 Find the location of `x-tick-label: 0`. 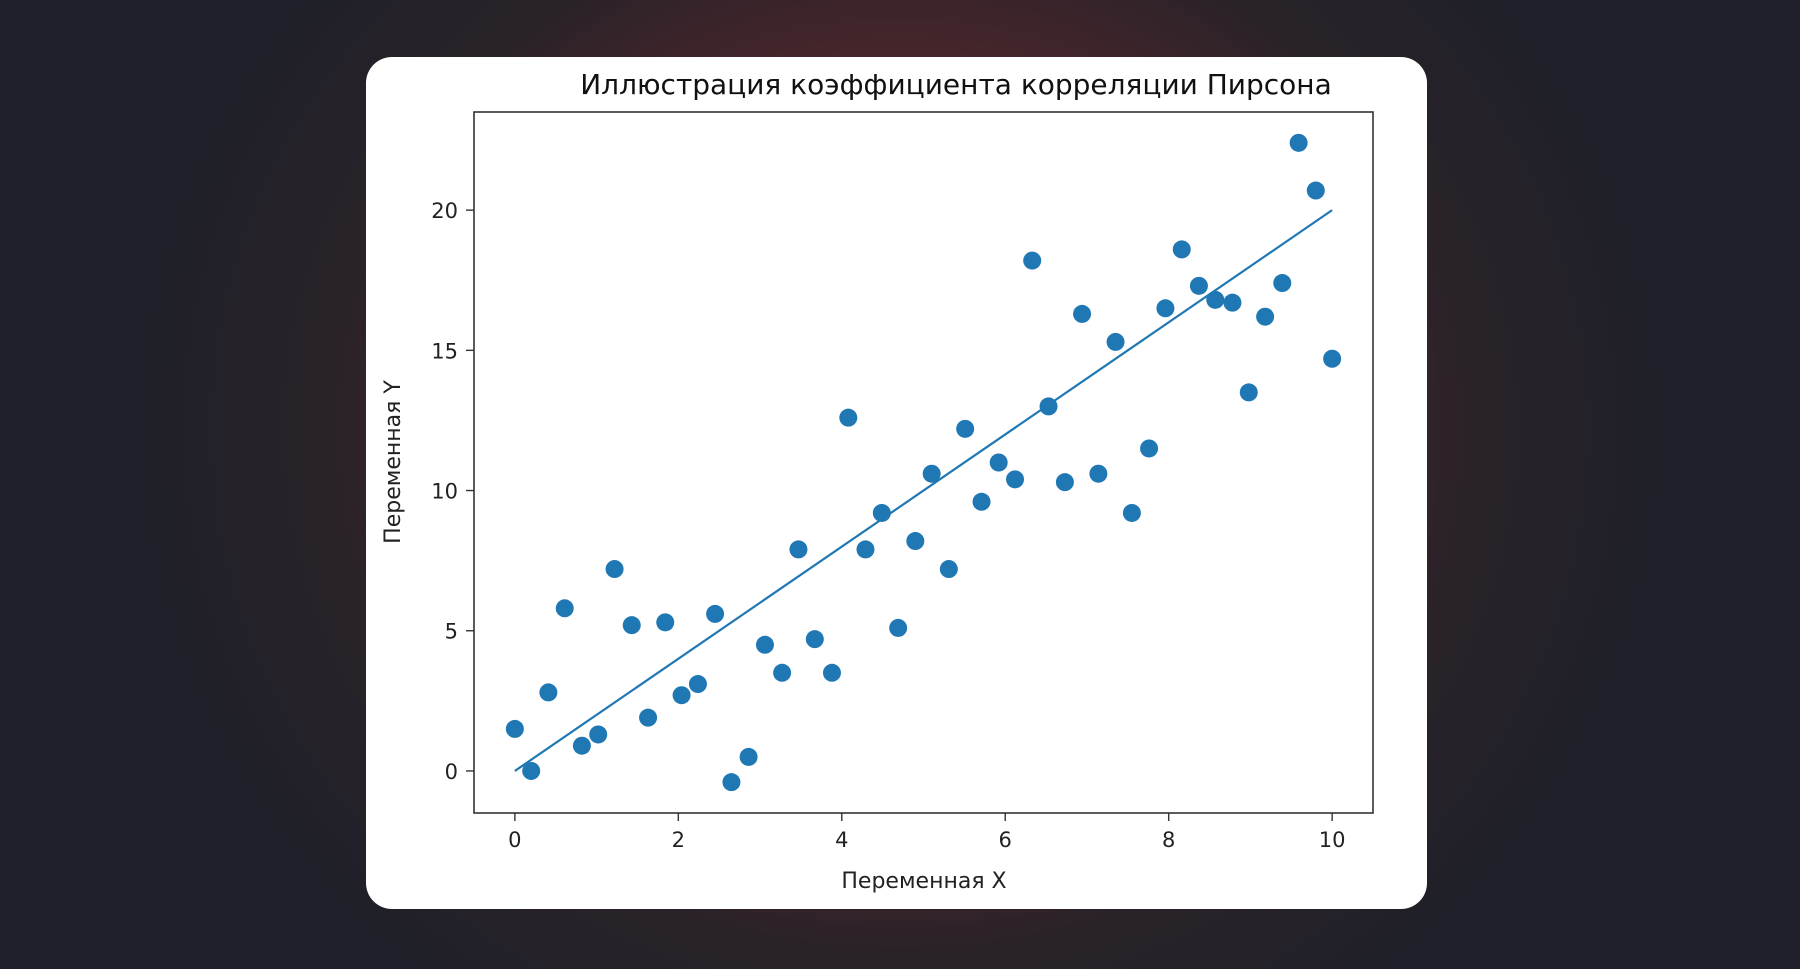

x-tick-label: 0 is located at coordinates (514, 840).